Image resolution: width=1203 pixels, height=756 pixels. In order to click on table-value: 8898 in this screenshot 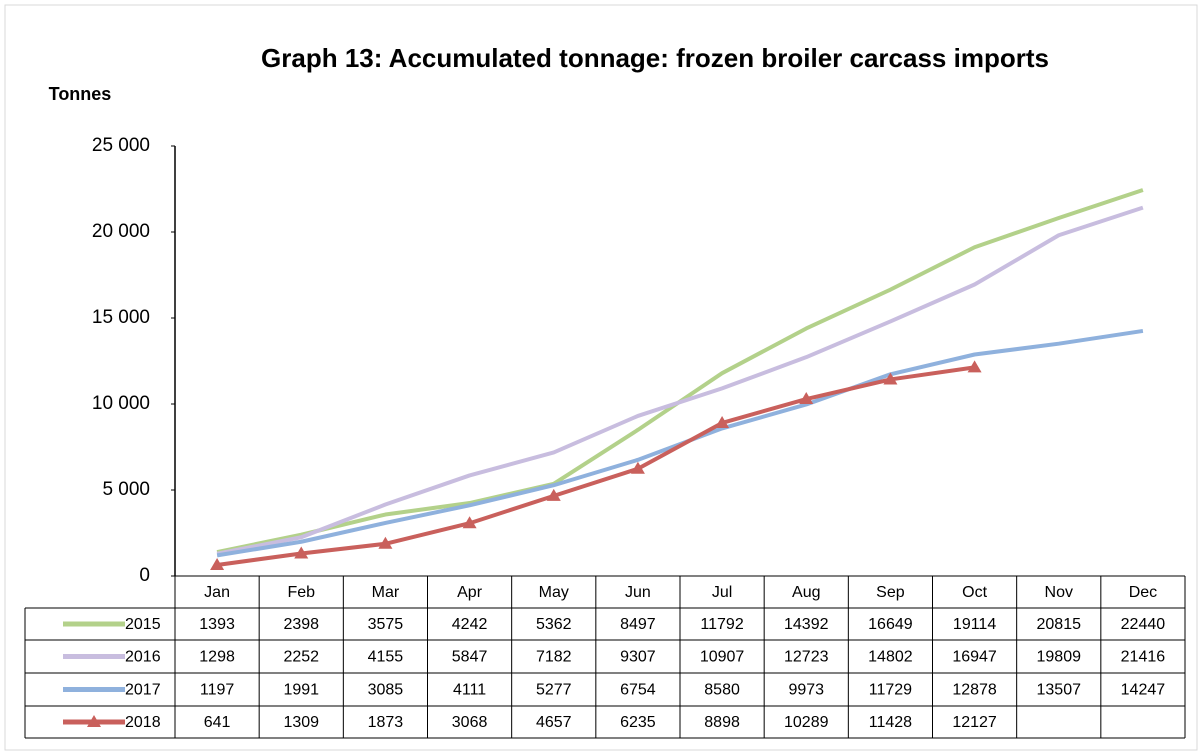, I will do `click(722, 722)`.